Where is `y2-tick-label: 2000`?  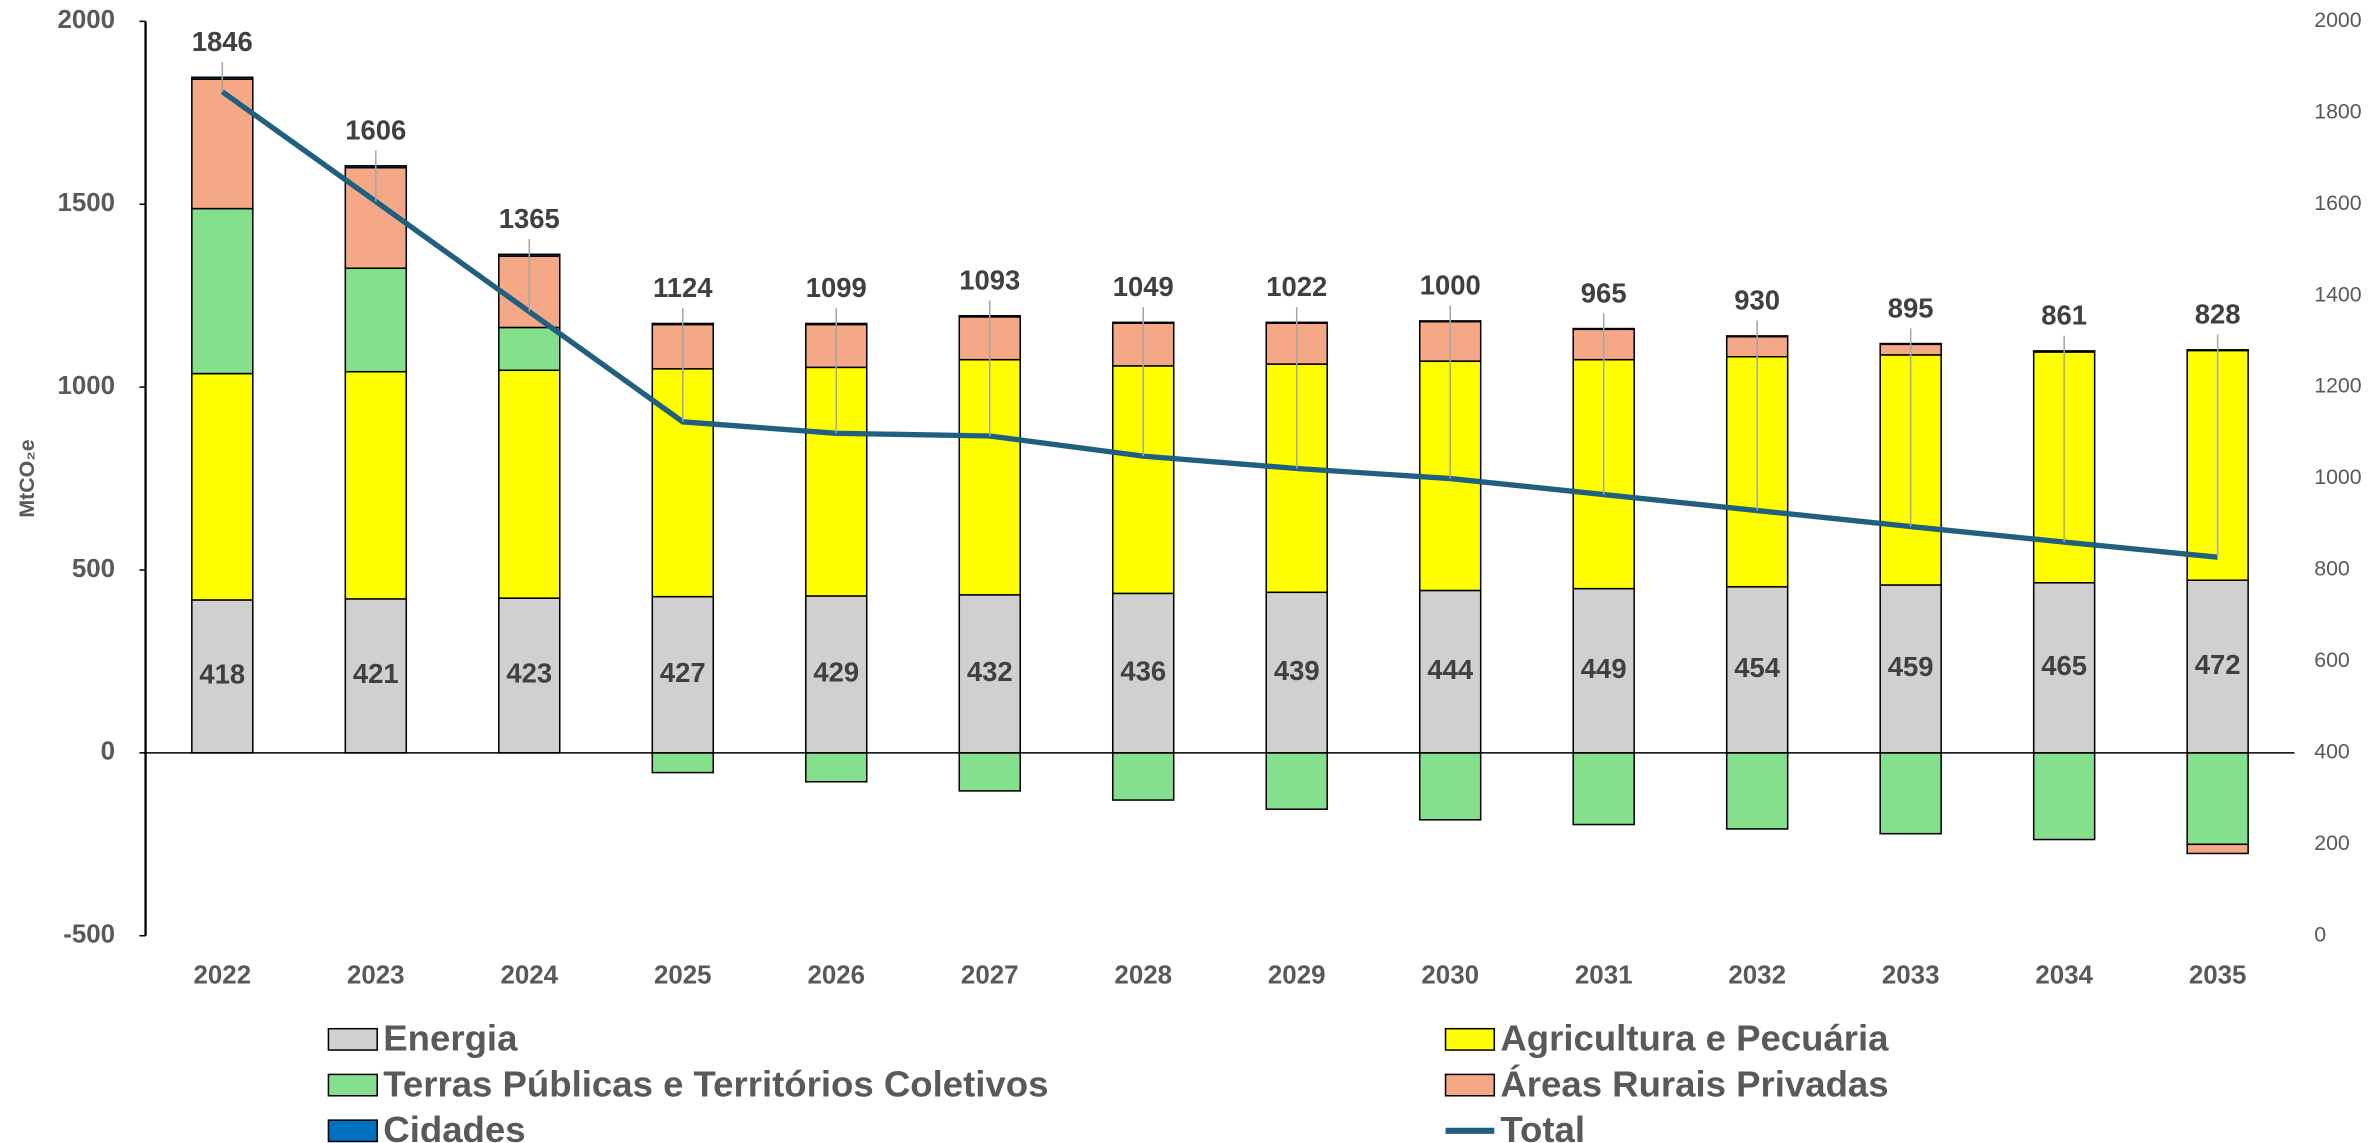
y2-tick-label: 2000 is located at coordinates (2338, 20).